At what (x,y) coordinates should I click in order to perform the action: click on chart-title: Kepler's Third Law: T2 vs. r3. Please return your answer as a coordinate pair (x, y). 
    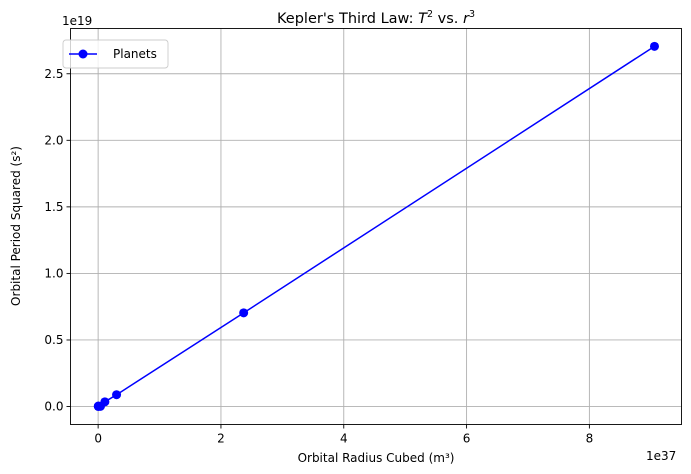
    Looking at the image, I should click on (376, 18).